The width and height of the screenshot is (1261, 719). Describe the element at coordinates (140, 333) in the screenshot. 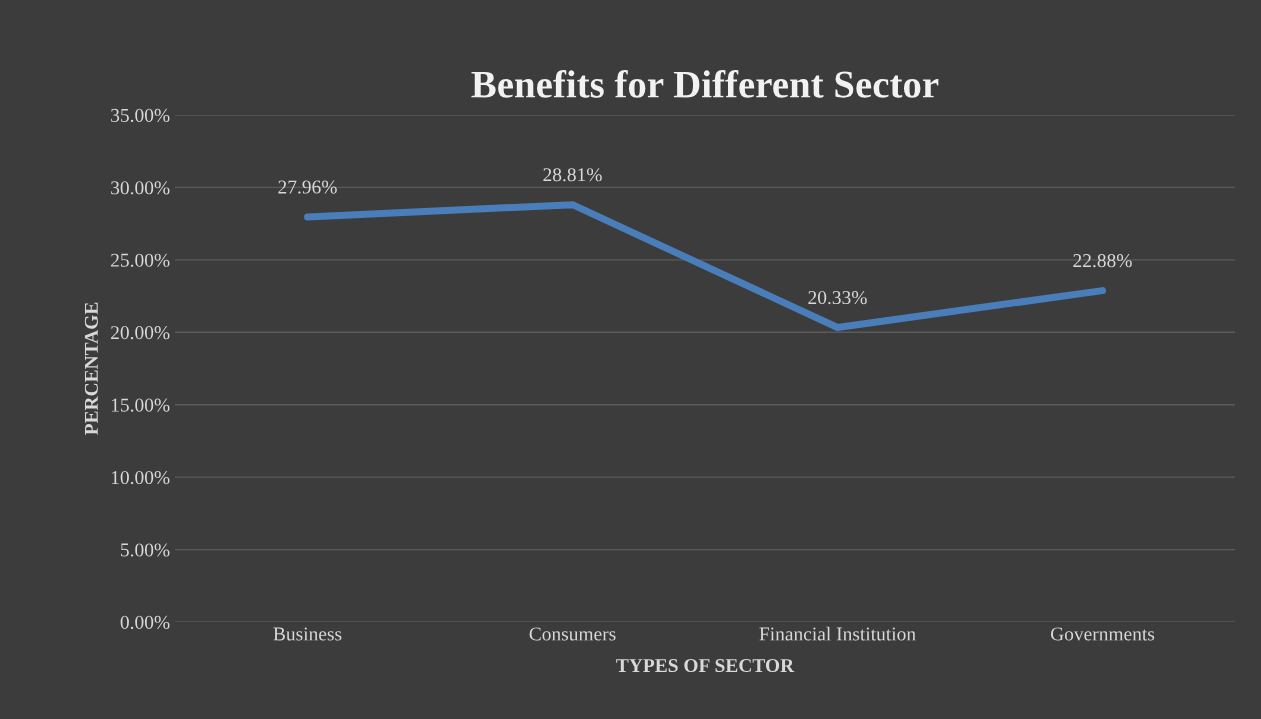

I see `y-tick-label: 20.00%` at that location.